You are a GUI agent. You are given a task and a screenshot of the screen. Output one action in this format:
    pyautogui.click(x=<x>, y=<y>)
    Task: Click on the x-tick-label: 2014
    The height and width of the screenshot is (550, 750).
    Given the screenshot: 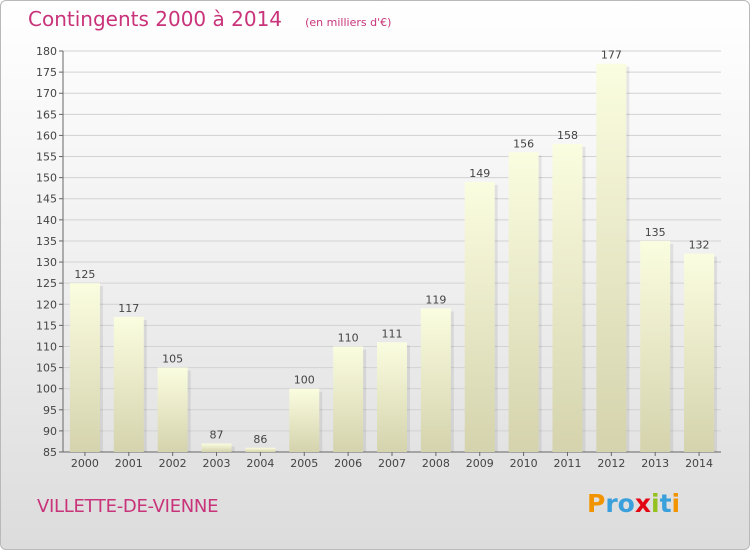 What is the action you would take?
    pyautogui.click(x=699, y=463)
    